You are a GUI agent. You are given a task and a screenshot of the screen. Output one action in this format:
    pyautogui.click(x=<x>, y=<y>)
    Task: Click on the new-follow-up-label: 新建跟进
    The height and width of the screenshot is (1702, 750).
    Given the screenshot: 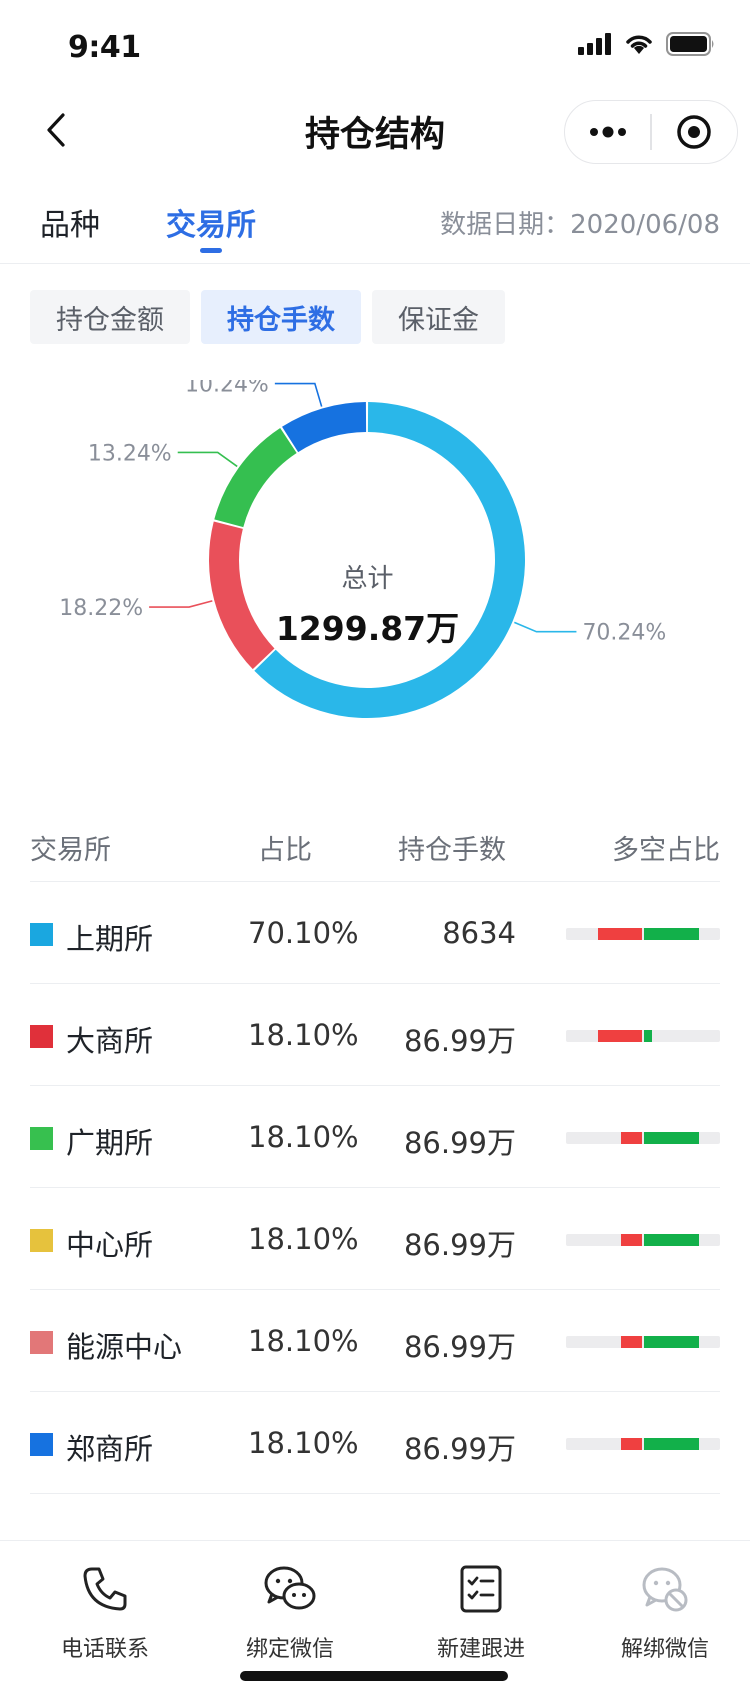 What is the action you would take?
    pyautogui.click(x=480, y=1649)
    